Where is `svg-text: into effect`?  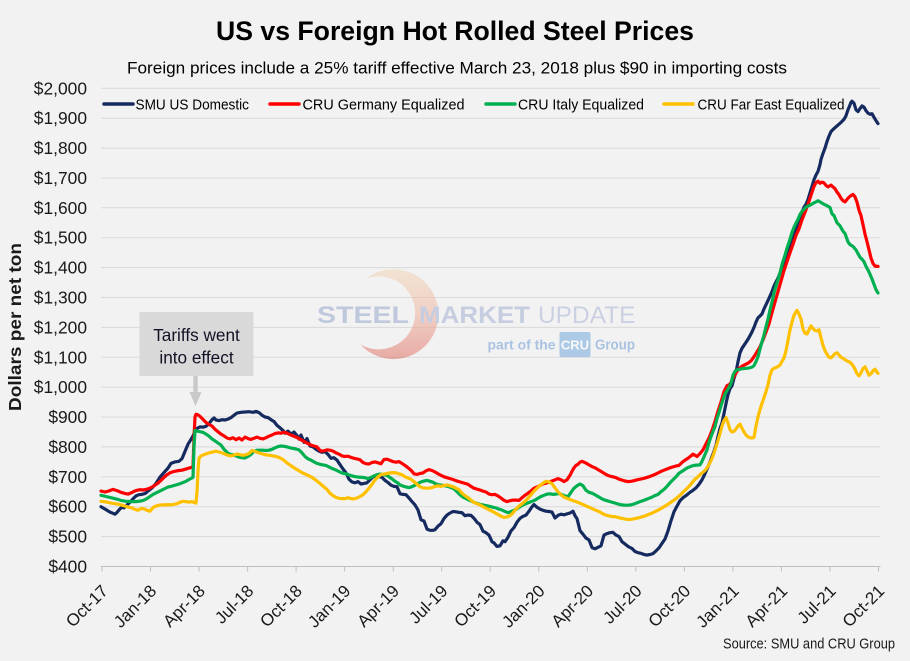 svg-text: into effect is located at coordinates (196, 358).